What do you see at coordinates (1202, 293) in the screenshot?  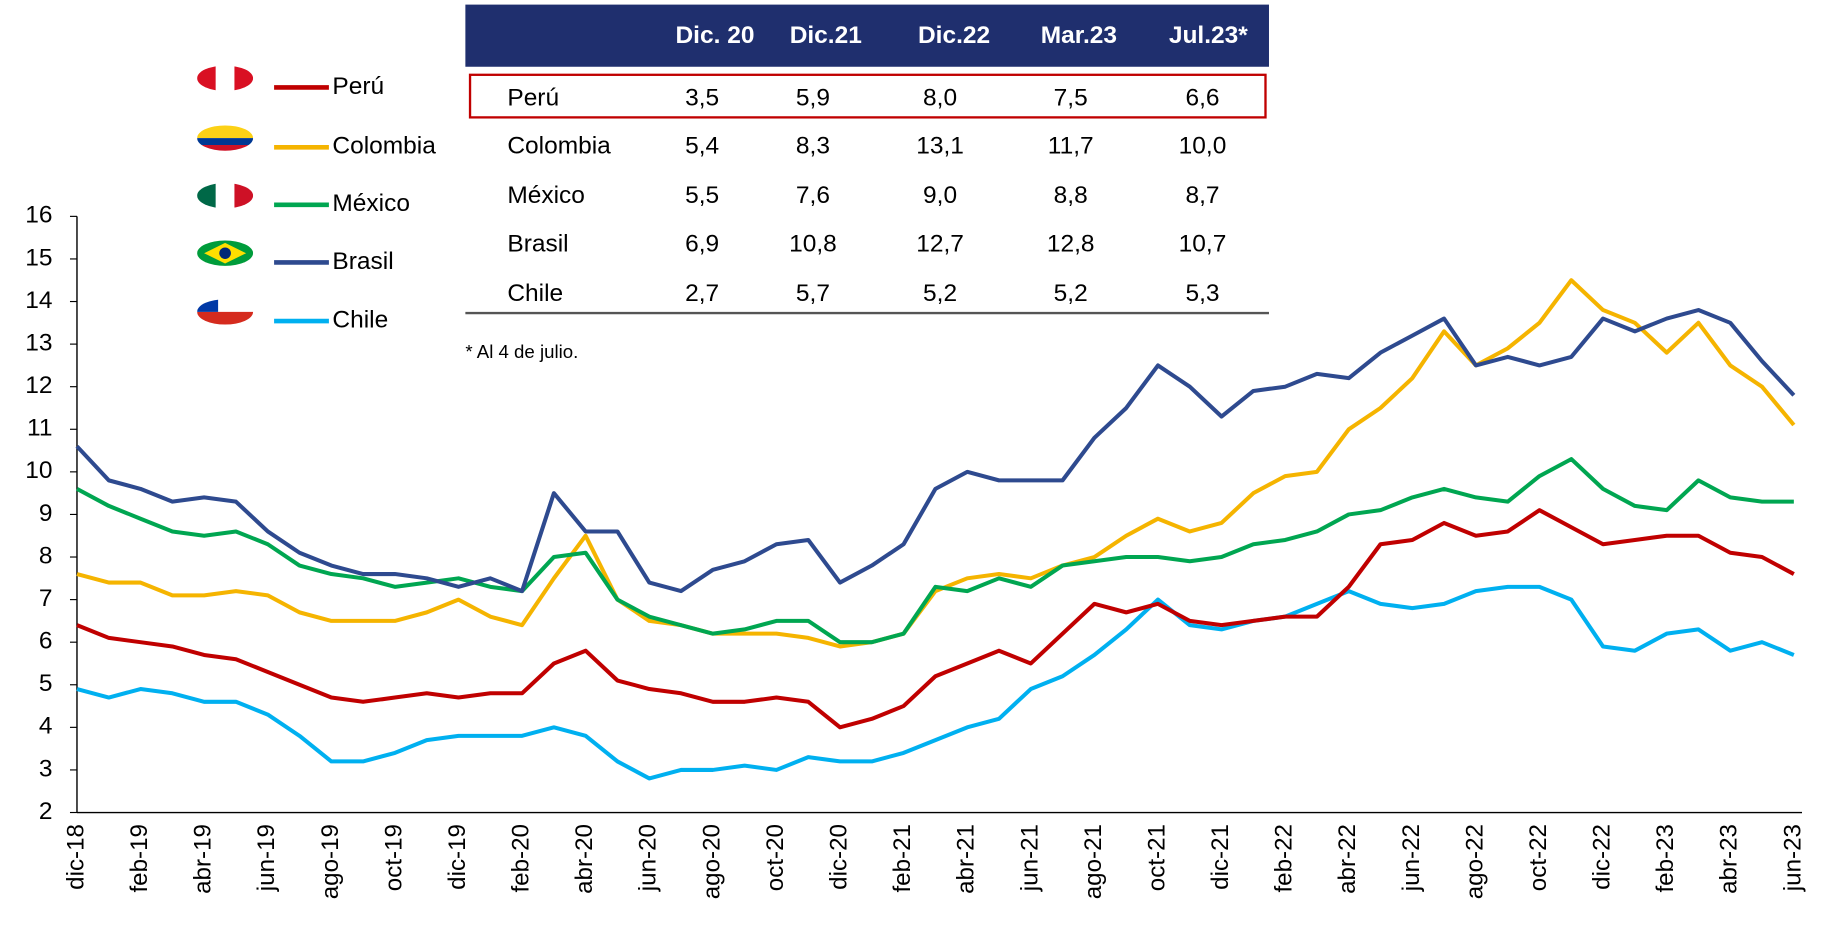 I see `table-cell: 5,3` at bounding box center [1202, 293].